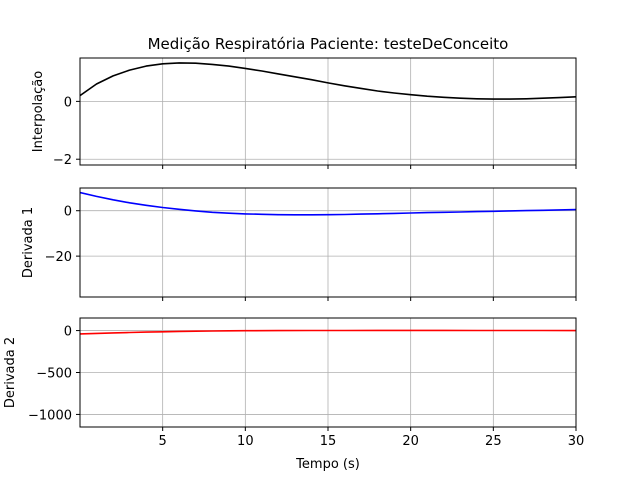 The height and width of the screenshot is (480, 640). Describe the element at coordinates (54, 374) in the screenshot. I see `y-tick-label: −500` at that location.